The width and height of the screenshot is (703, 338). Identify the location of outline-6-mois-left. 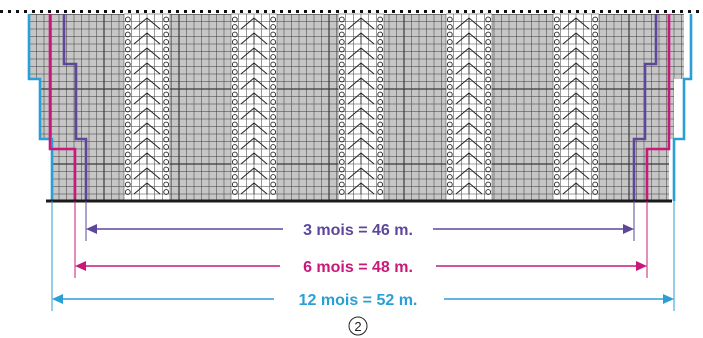
(62, 107).